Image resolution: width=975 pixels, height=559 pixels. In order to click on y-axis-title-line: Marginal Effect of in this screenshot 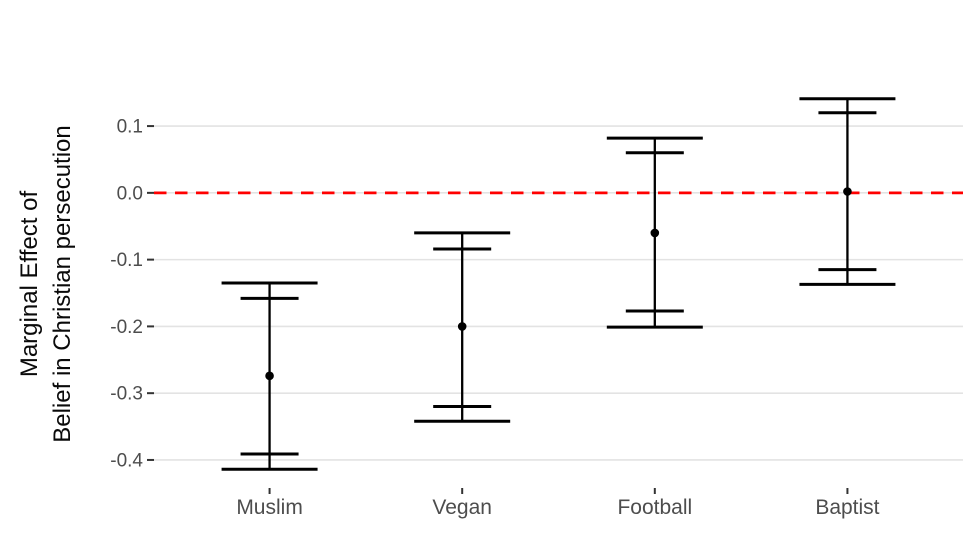, I will do `click(29, 284)`.